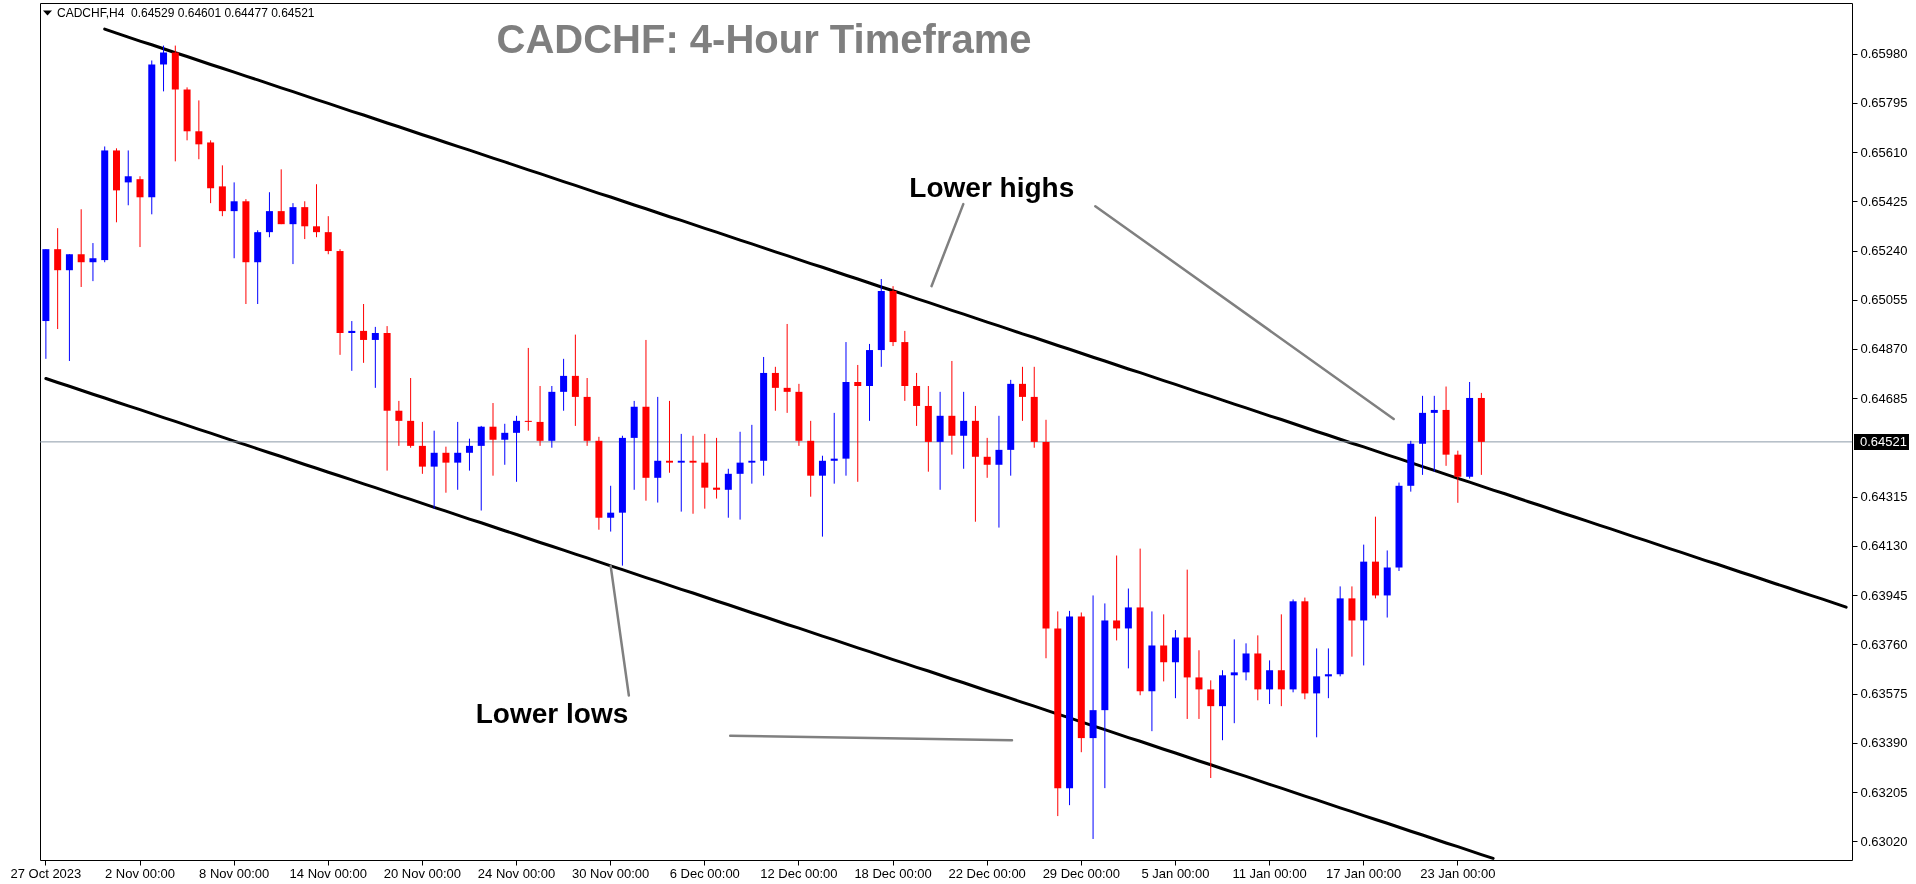  Describe the element at coordinates (1883, 441) in the screenshot. I see `ref-line-label: 0.64521` at that location.